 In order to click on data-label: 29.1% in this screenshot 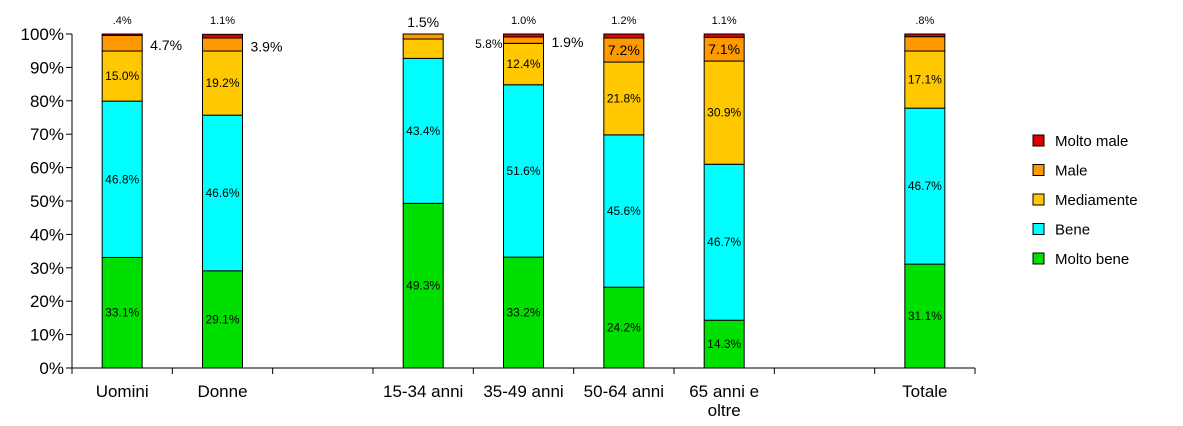, I will do `click(222, 319)`.